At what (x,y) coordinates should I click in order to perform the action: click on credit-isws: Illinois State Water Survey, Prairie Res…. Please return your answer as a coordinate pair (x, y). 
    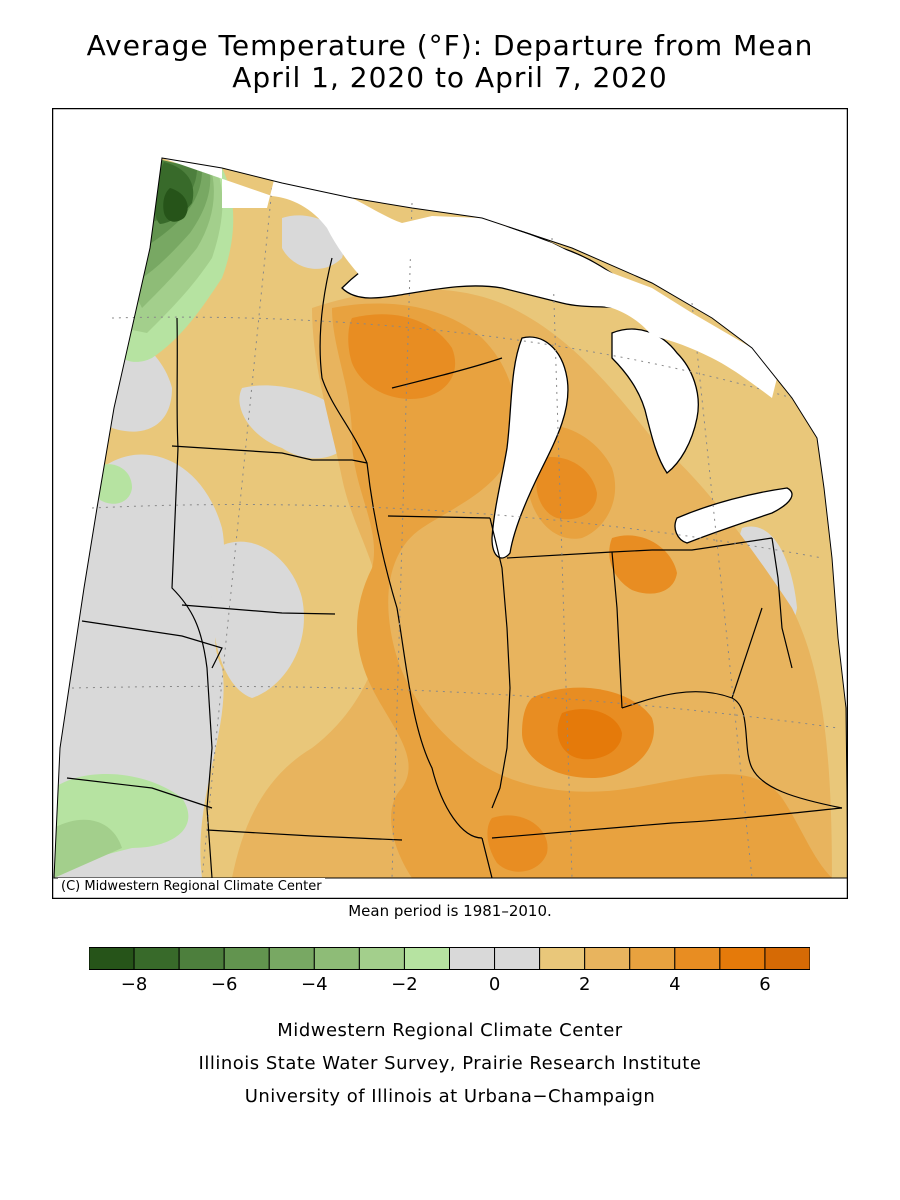
    Looking at the image, I should click on (450, 1063).